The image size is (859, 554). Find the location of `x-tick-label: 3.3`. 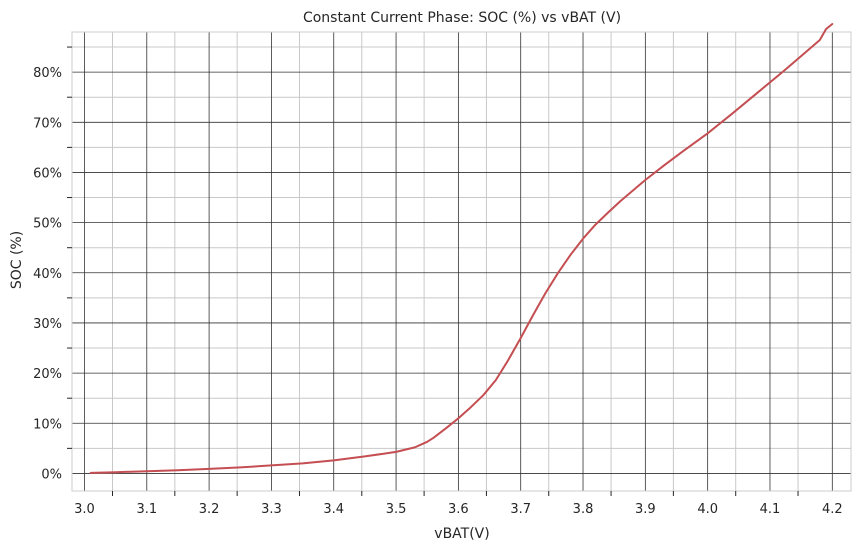

x-tick-label: 3.3 is located at coordinates (271, 509).